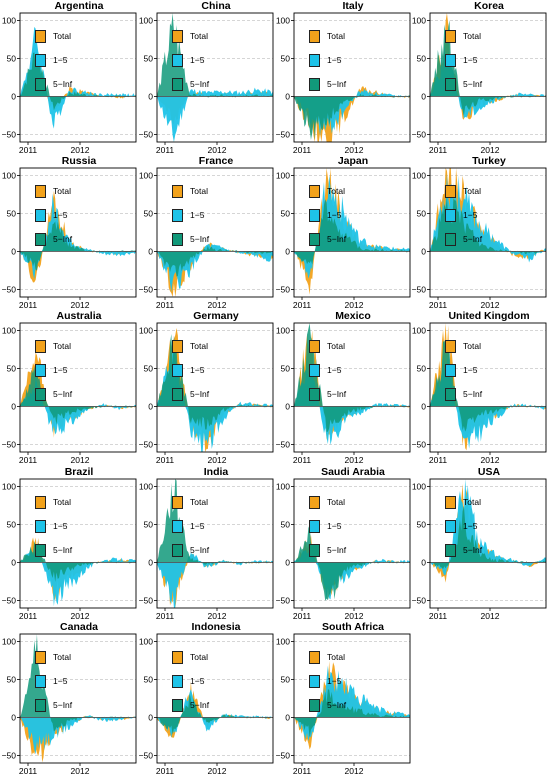  I want to click on panel-indonesia: Indonesia 100 50 0 −50 2011 2012 Total 1−5 5−Inf, so click(208, 699).